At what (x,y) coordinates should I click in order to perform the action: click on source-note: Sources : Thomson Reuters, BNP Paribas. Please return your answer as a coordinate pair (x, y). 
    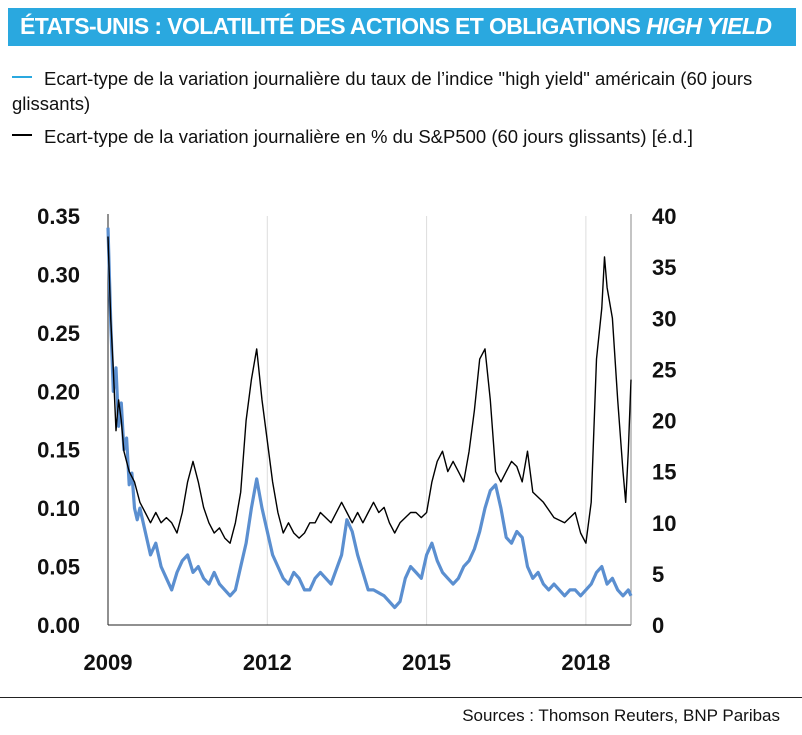
    Looking at the image, I should click on (621, 715).